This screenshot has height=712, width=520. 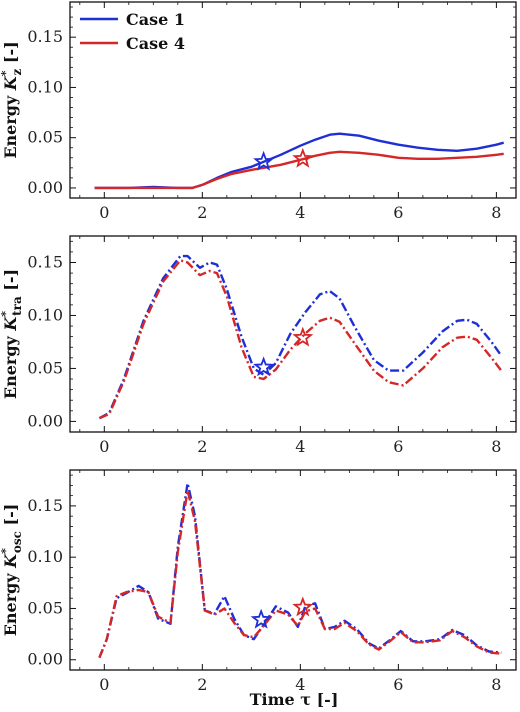 What do you see at coordinates (12, 334) in the screenshot?
I see `y-axis-label: Energy K*tra [-]` at bounding box center [12, 334].